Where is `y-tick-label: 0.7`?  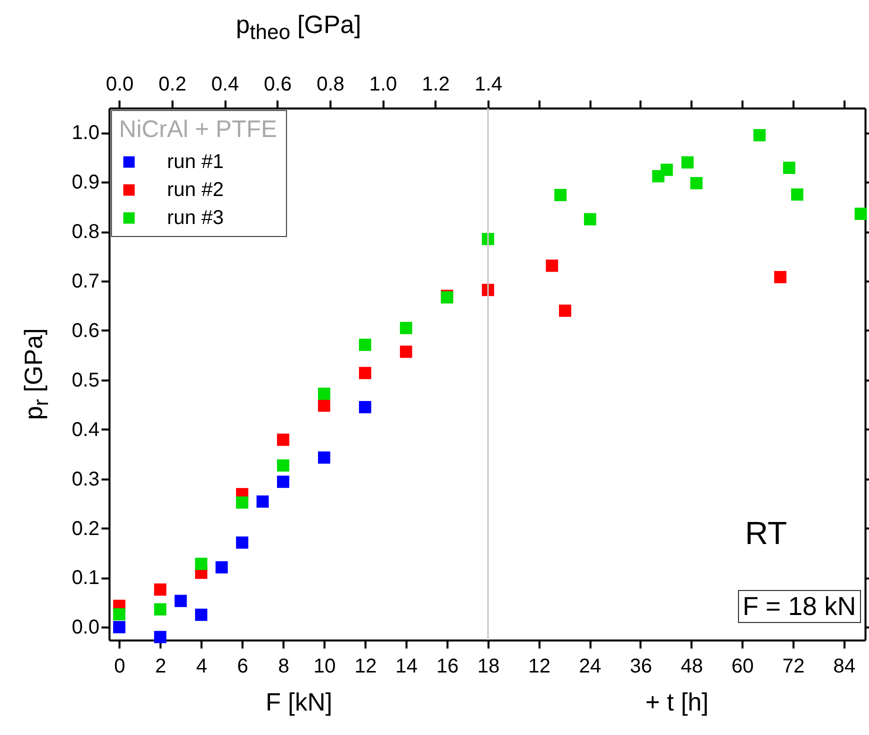
y-tick-label: 0.7 is located at coordinates (86, 281).